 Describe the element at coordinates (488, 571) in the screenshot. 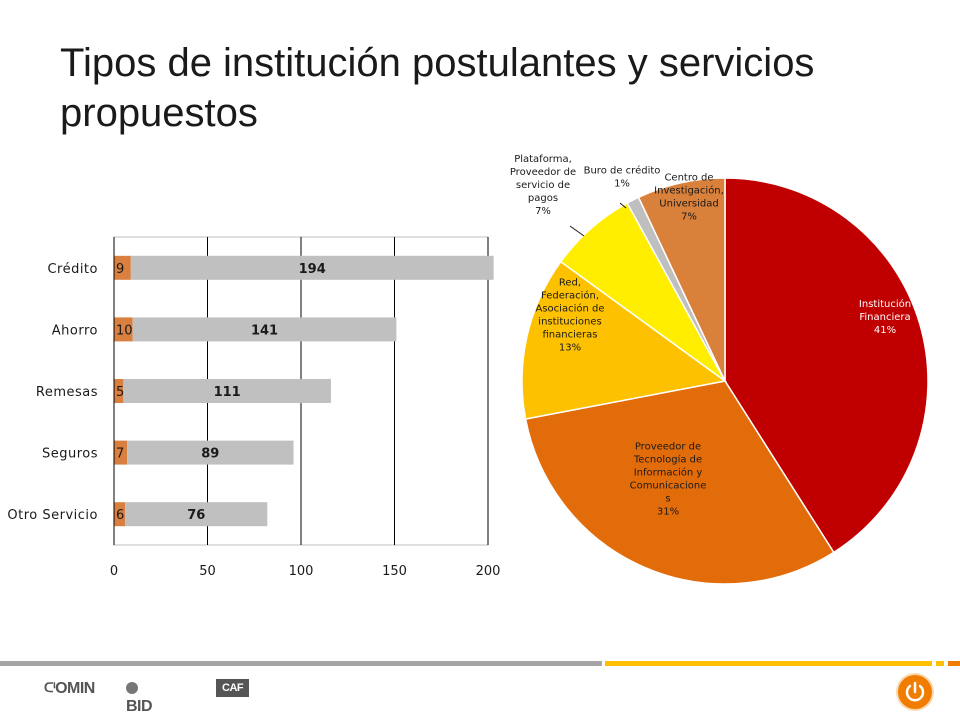

I see `x-tick-label: 200` at that location.